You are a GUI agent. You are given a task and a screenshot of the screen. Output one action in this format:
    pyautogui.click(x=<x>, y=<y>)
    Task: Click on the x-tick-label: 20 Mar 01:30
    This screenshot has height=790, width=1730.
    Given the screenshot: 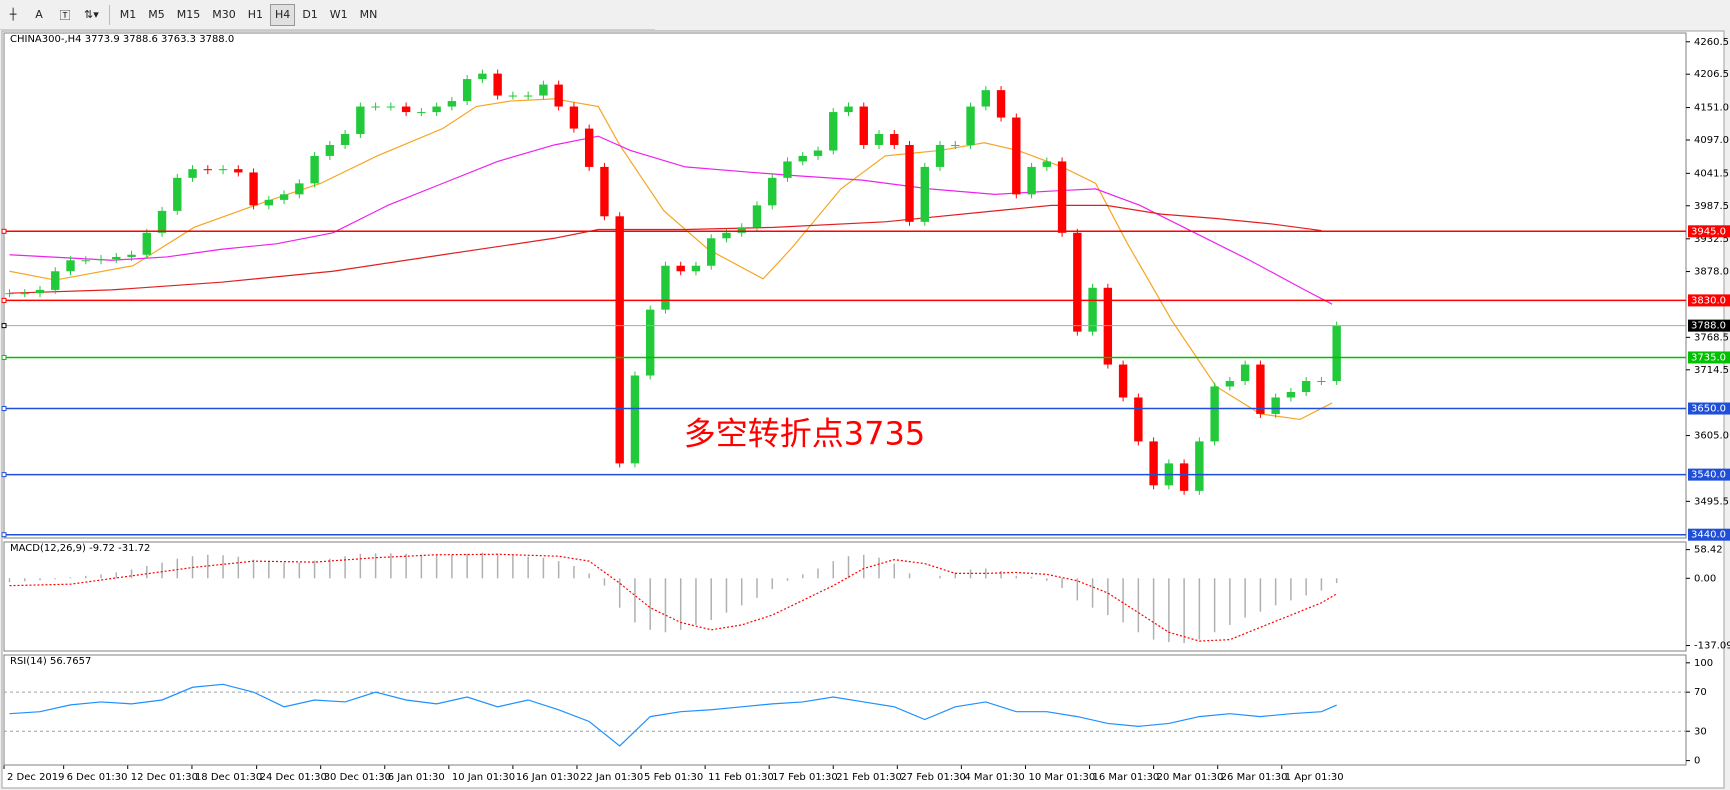 What is the action you would take?
    pyautogui.click(x=1190, y=777)
    